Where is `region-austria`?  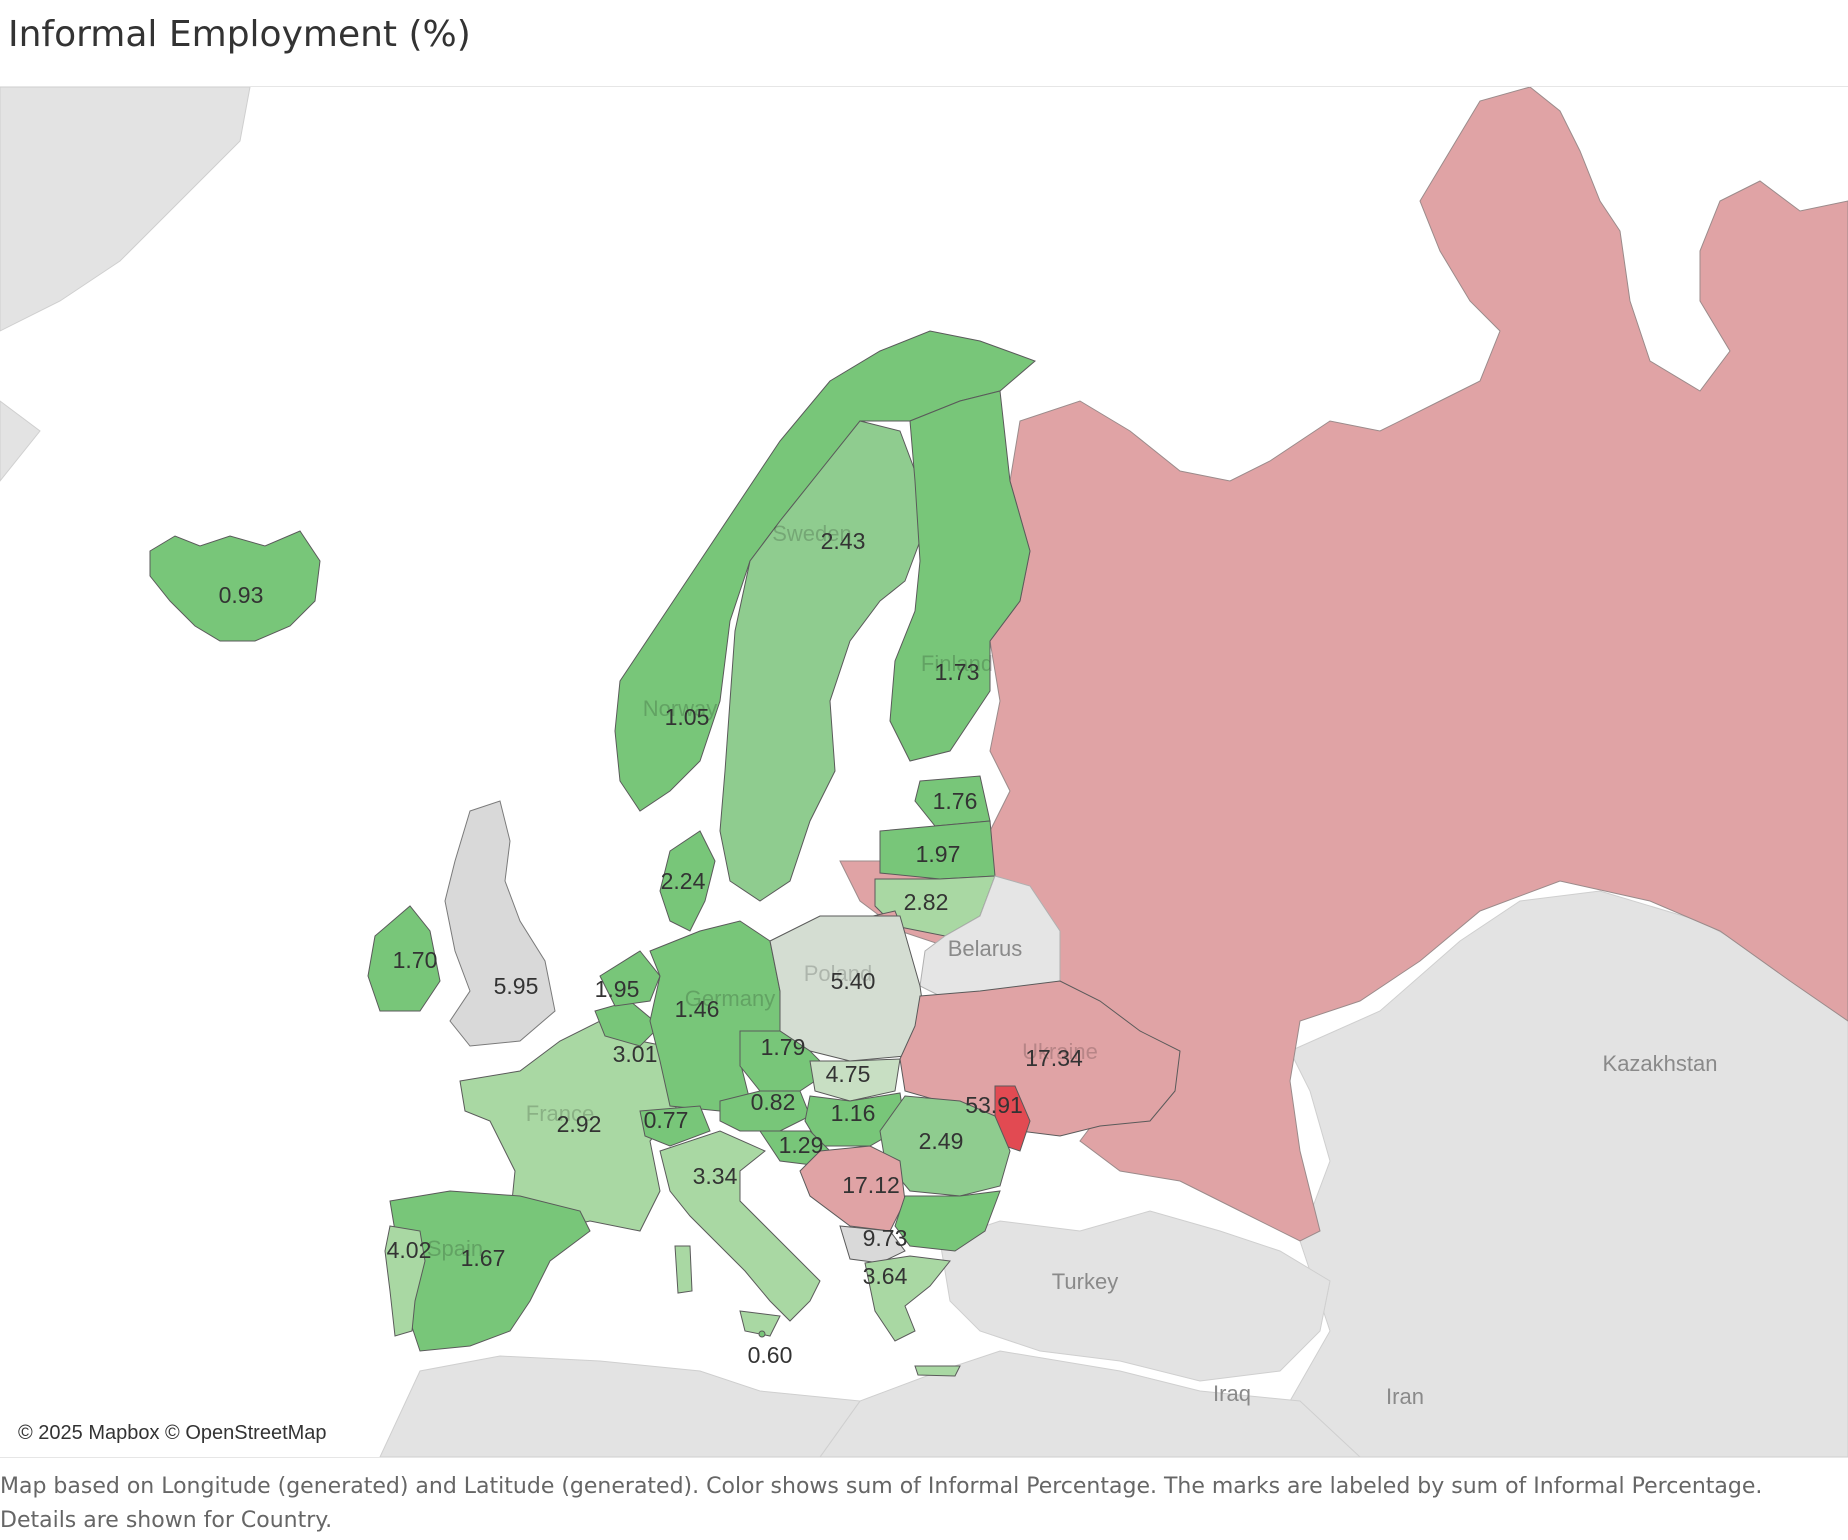 region-austria is located at coordinates (765, 1111).